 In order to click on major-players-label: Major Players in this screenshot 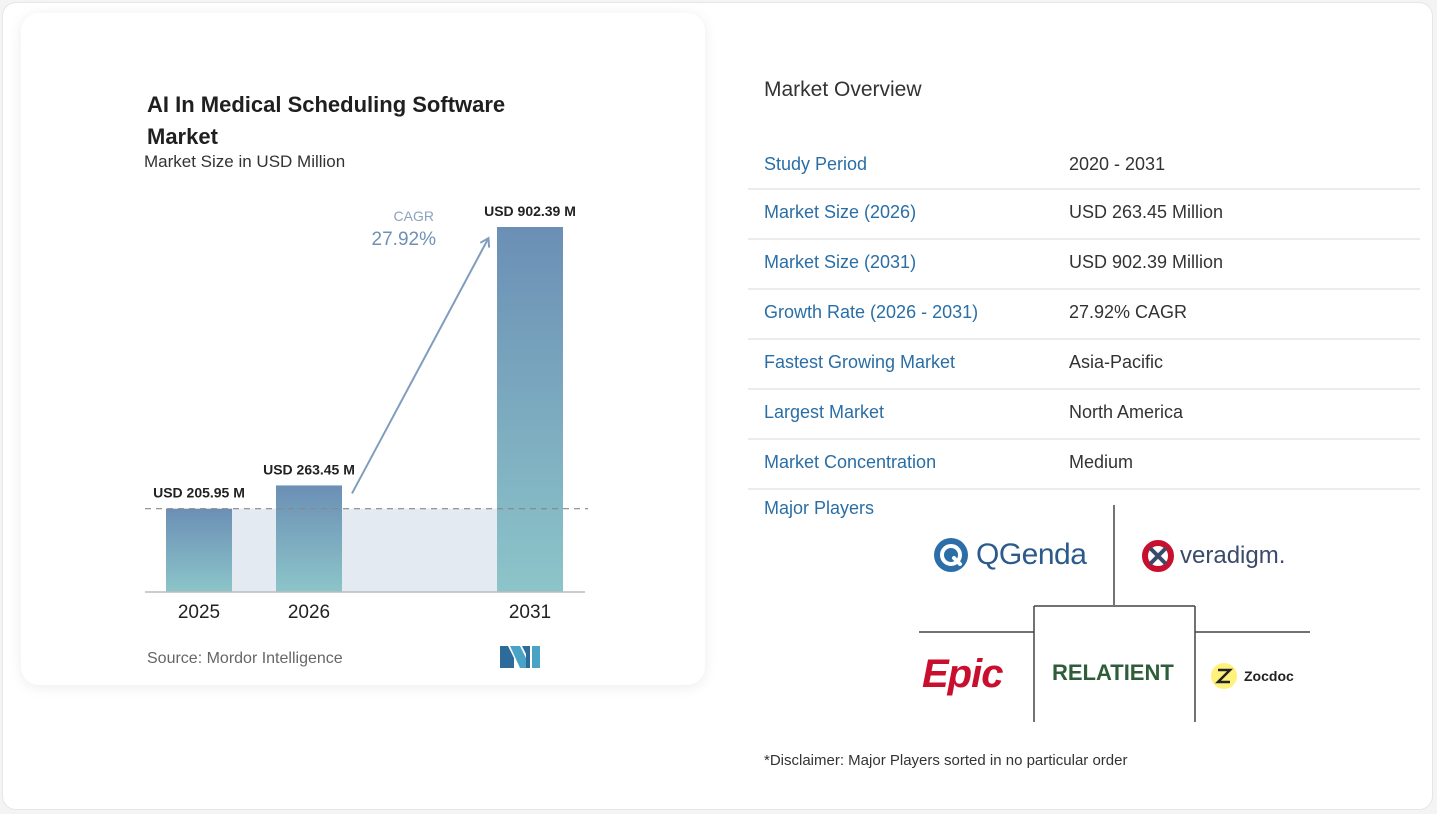, I will do `click(819, 508)`.